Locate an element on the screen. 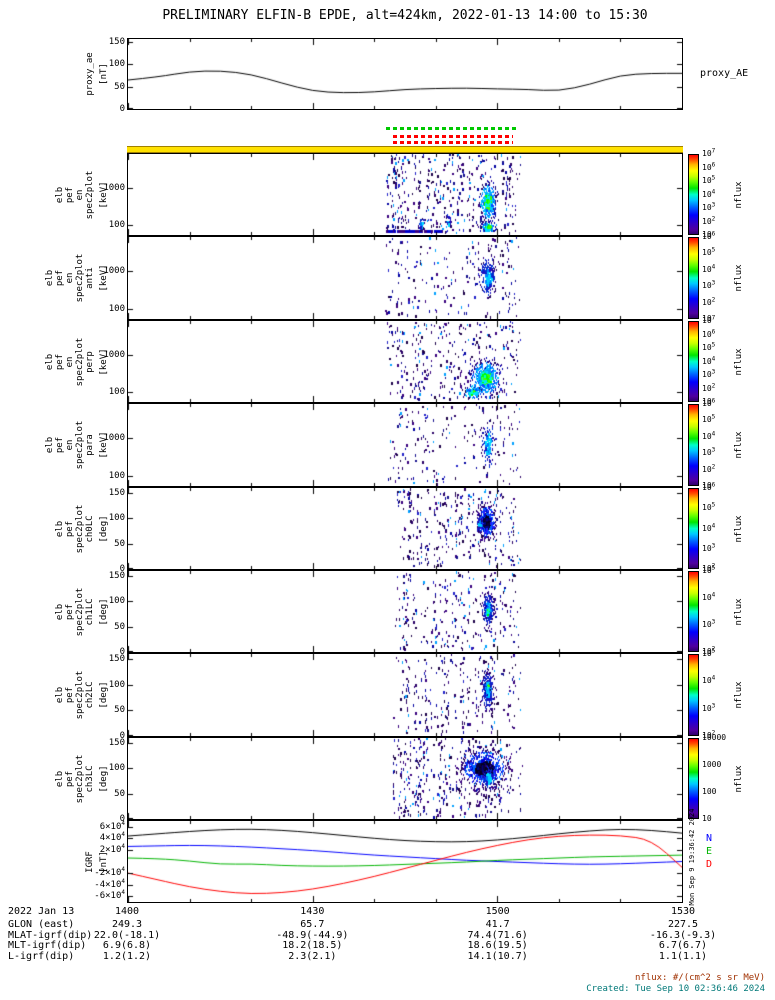 The image size is (775, 1000). time-tick-label: 1500 is located at coordinates (497, 911).